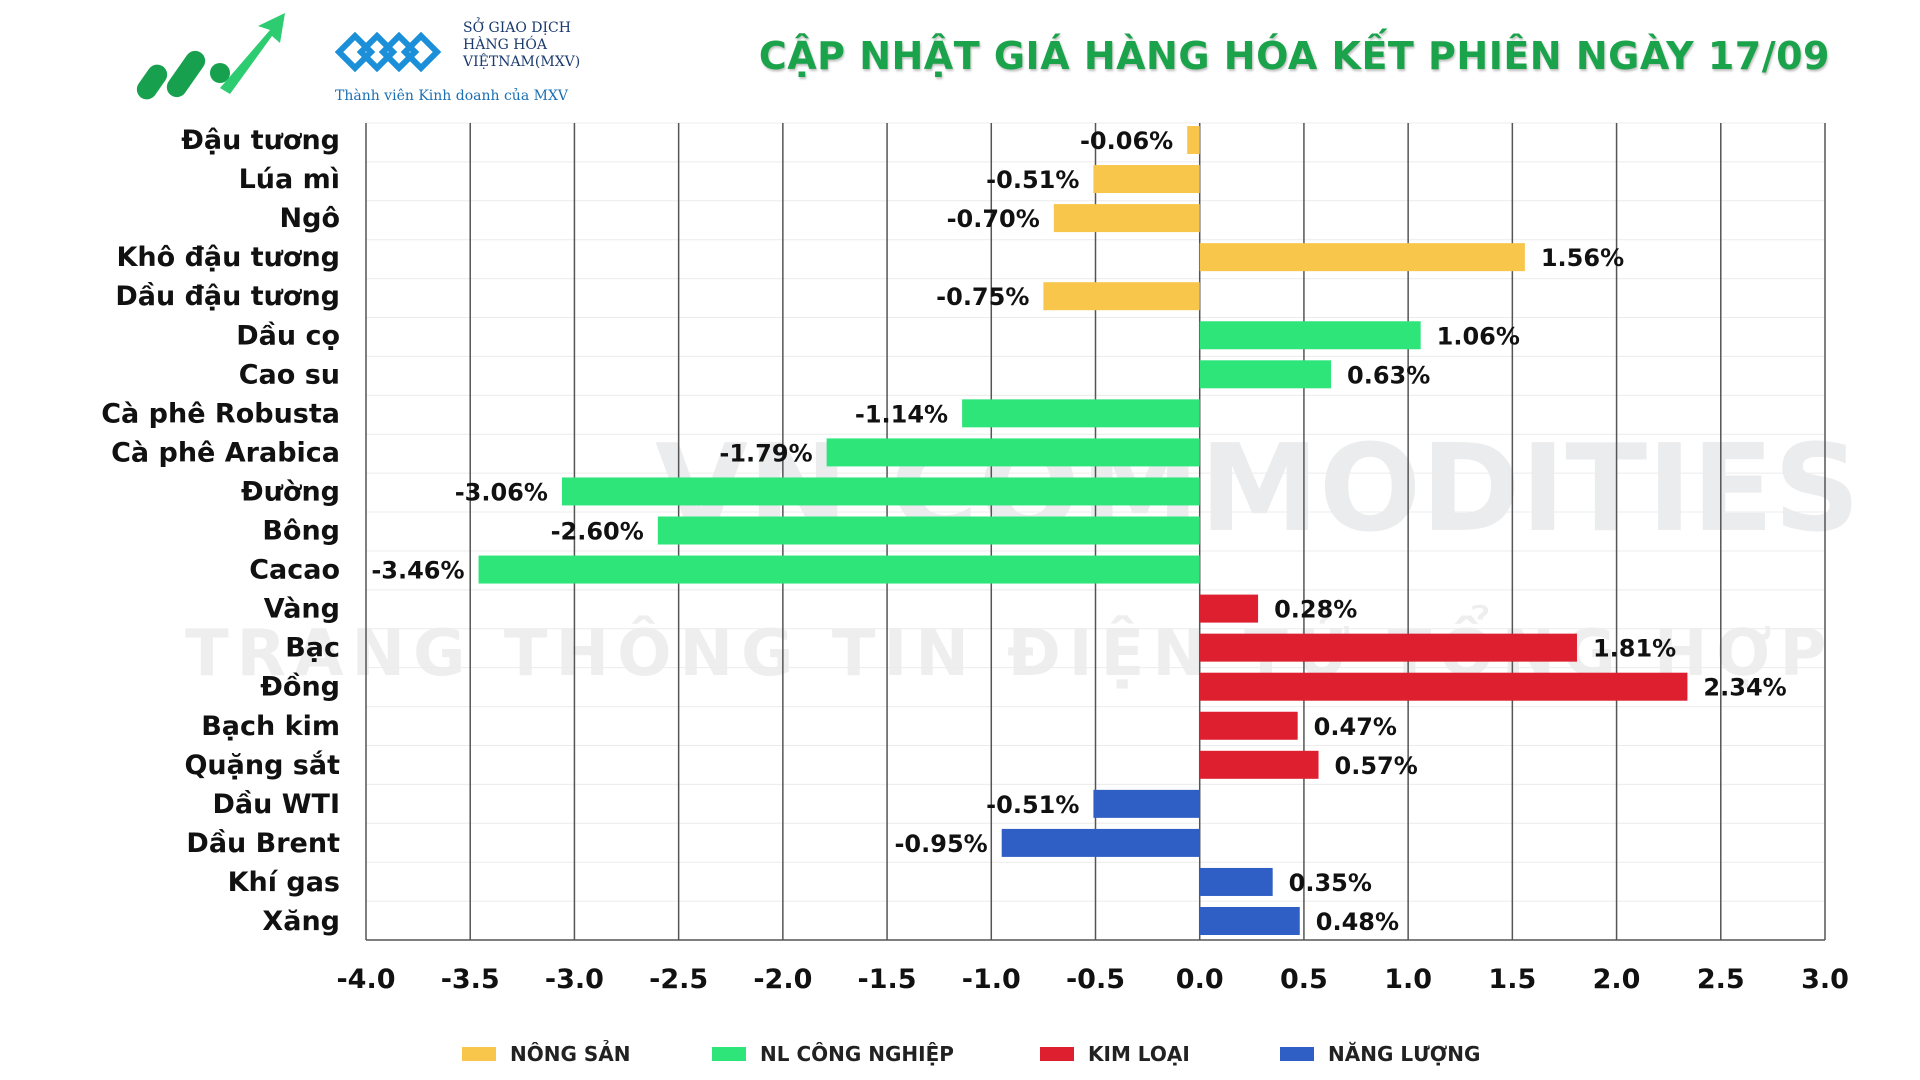  Describe the element at coordinates (270, 726) in the screenshot. I see `category-label: Bạch kim` at that location.